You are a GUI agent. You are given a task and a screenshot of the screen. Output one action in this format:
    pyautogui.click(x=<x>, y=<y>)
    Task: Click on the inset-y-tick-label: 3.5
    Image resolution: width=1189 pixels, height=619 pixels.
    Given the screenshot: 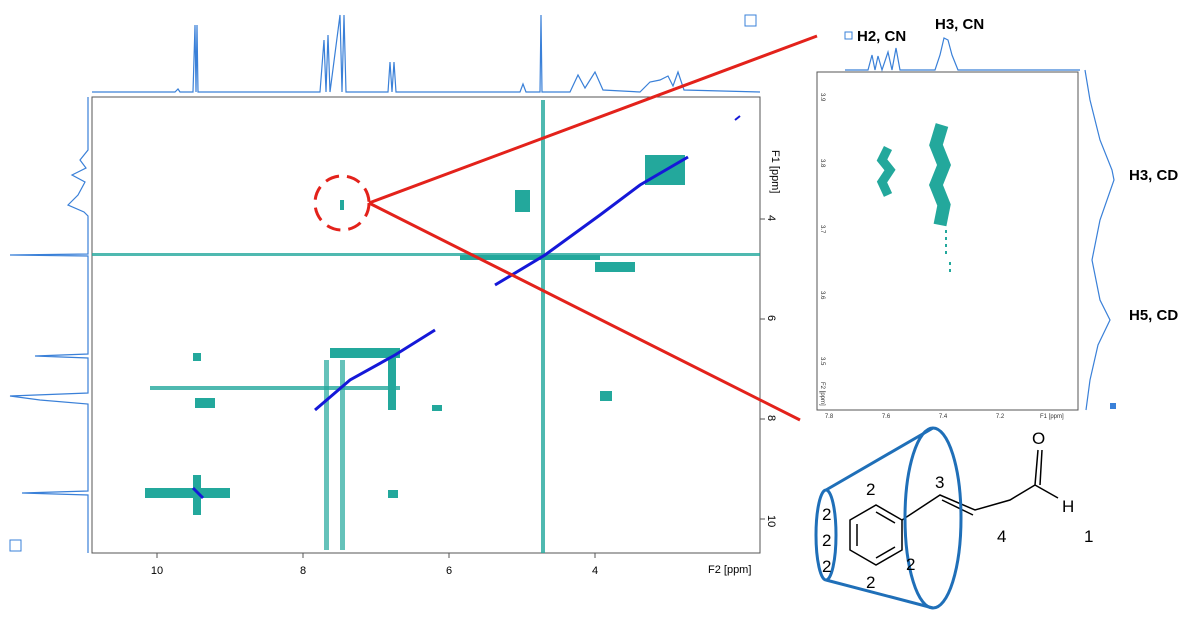 What is the action you would take?
    pyautogui.click(x=822, y=361)
    